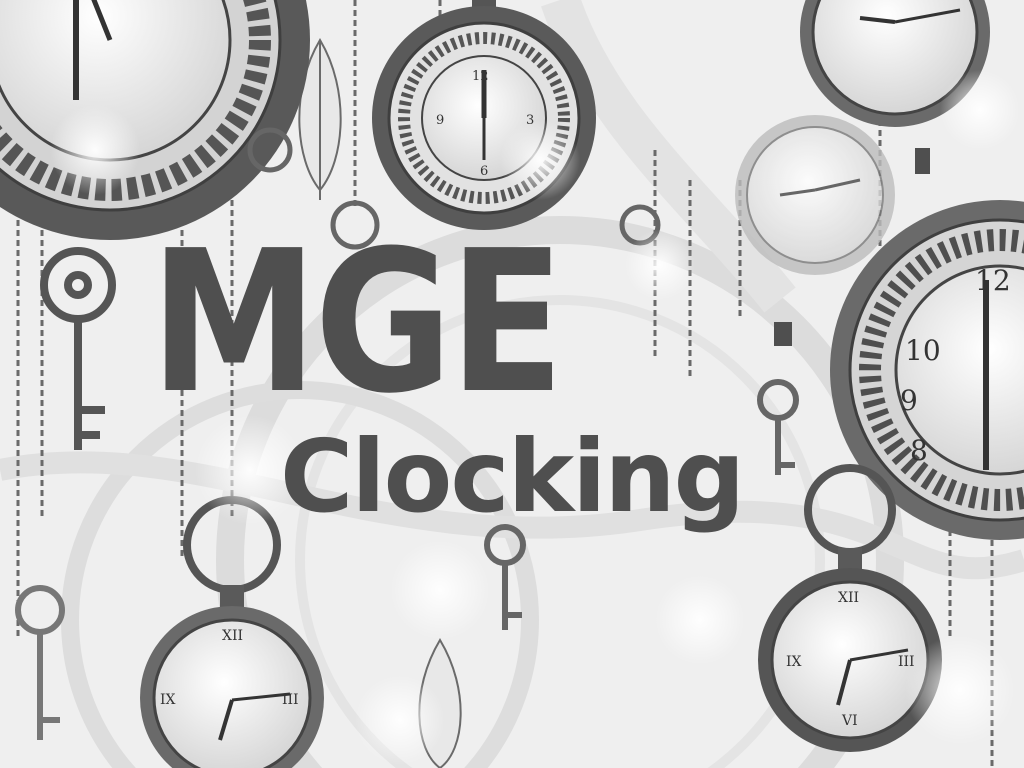  What do you see at coordinates (512, 476) in the screenshot?
I see `title-clocking: Clocking` at bounding box center [512, 476].